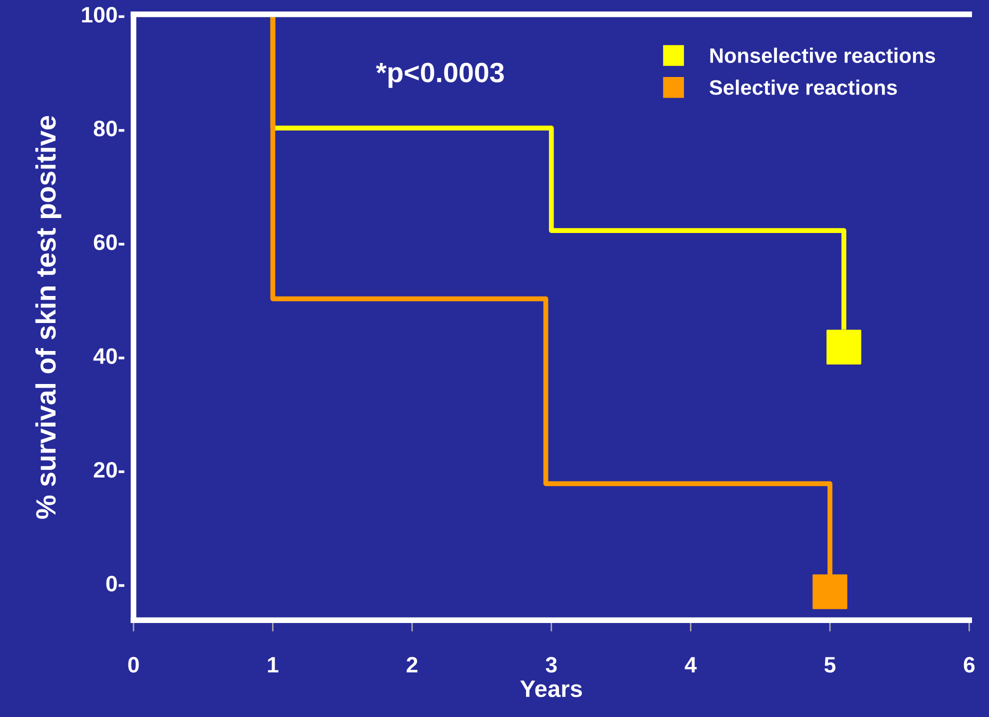 The width and height of the screenshot is (989, 717). I want to click on y-tick-label: 100-, so click(103, 14).